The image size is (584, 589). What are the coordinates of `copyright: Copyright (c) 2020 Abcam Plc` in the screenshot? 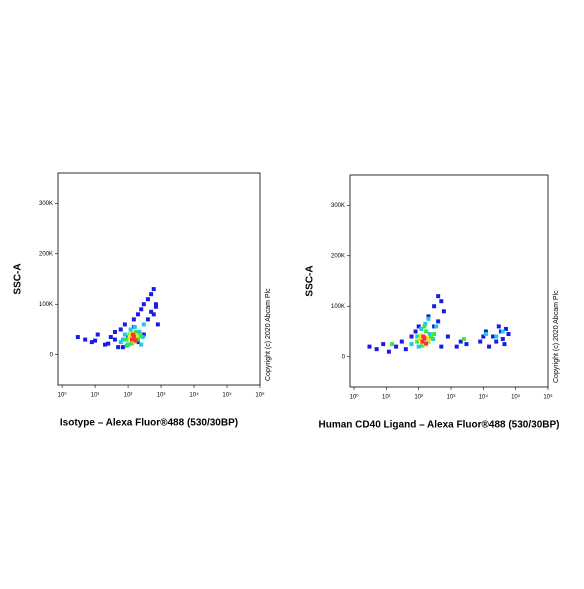 It's located at (268, 334).